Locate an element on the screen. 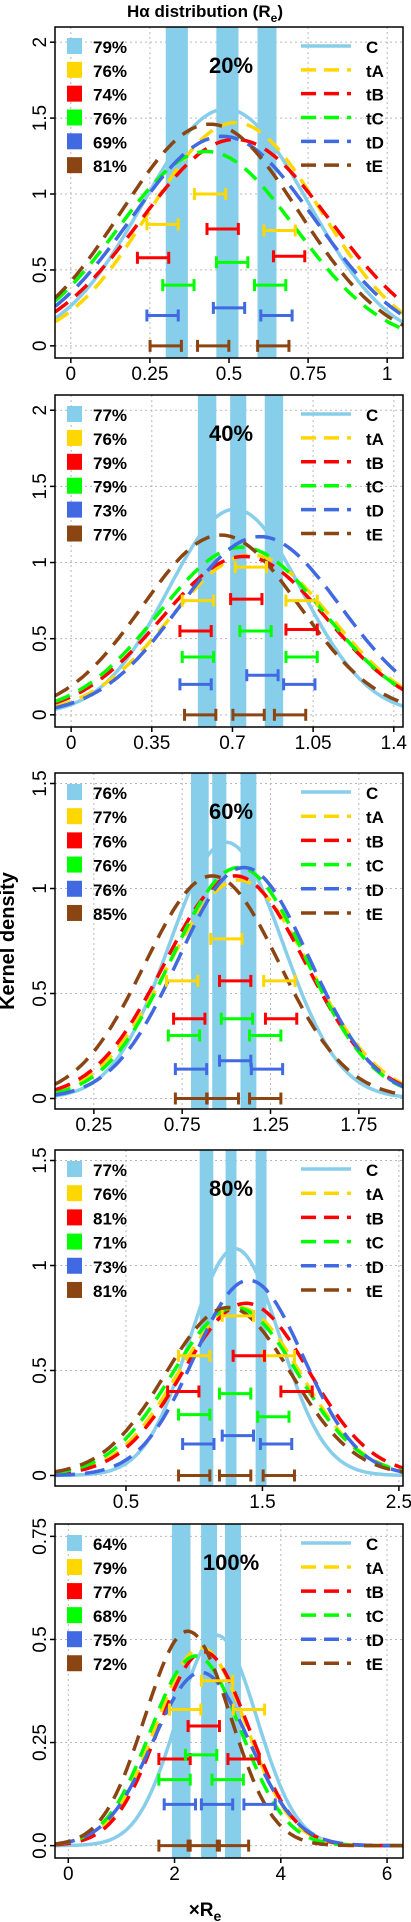 The width and height of the screenshot is (411, 1922). x-tick-label: 1.25 is located at coordinates (270, 1125).